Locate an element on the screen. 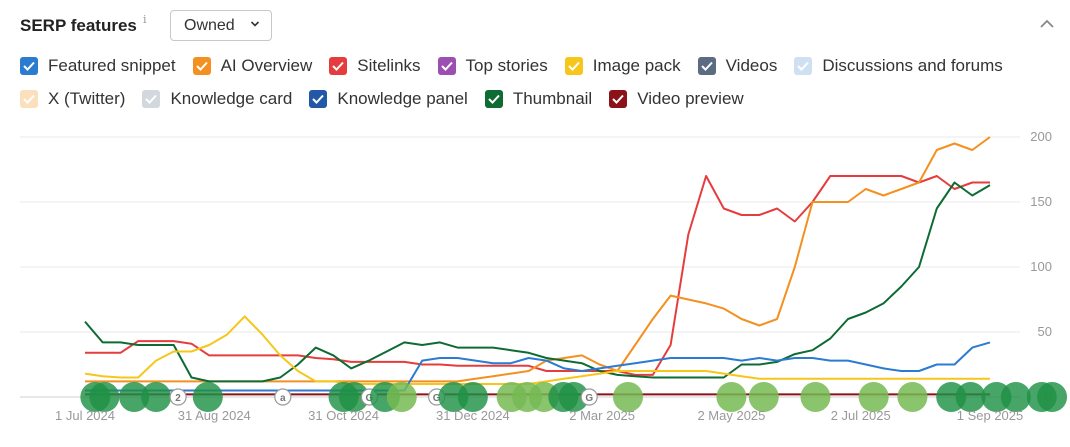 The height and width of the screenshot is (447, 1070). section-title: SERP features is located at coordinates (78, 25).